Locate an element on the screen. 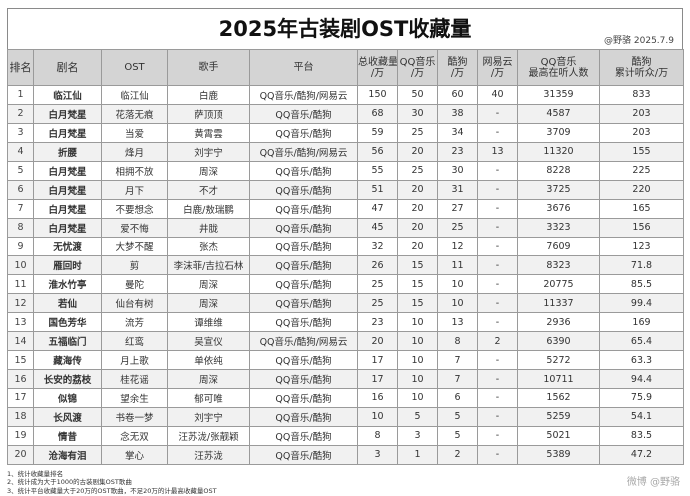  col-header-kugou-line2: /万 is located at coordinates (457, 73).